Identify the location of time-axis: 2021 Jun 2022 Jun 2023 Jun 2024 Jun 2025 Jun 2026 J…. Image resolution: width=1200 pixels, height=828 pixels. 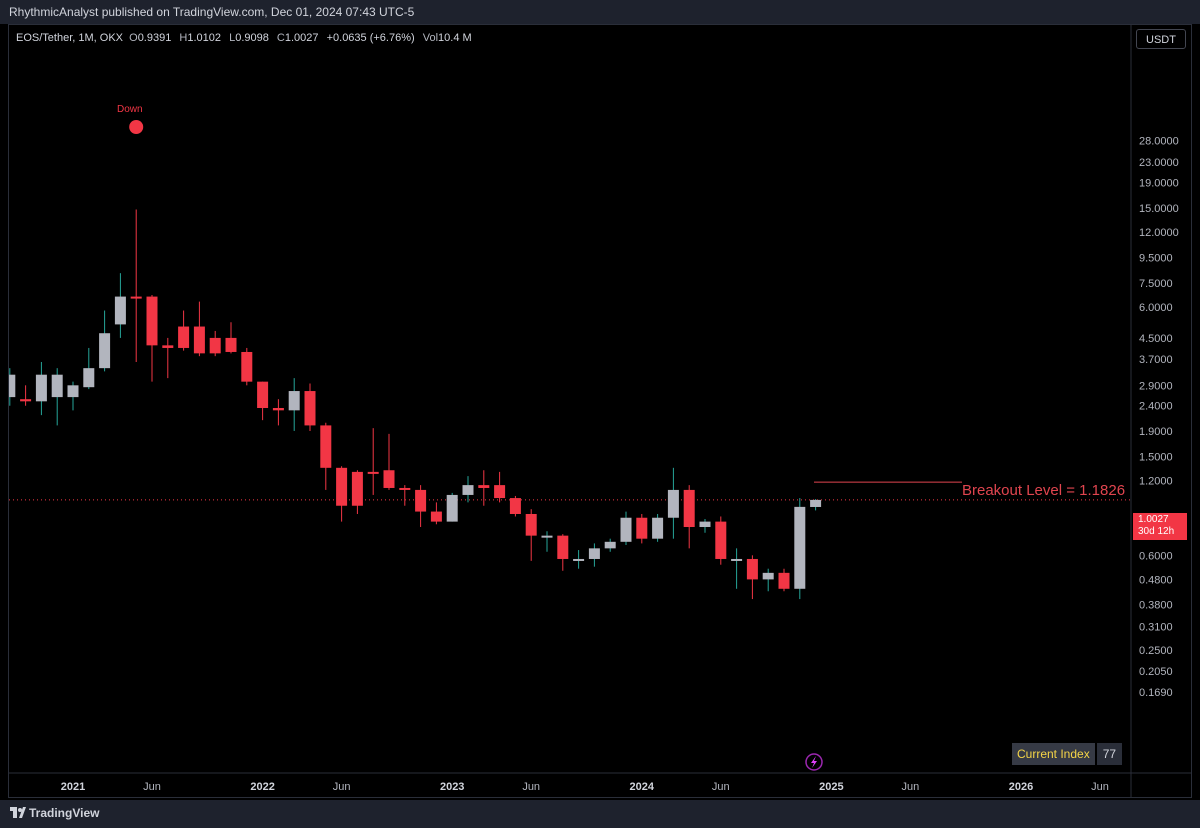
(585, 787).